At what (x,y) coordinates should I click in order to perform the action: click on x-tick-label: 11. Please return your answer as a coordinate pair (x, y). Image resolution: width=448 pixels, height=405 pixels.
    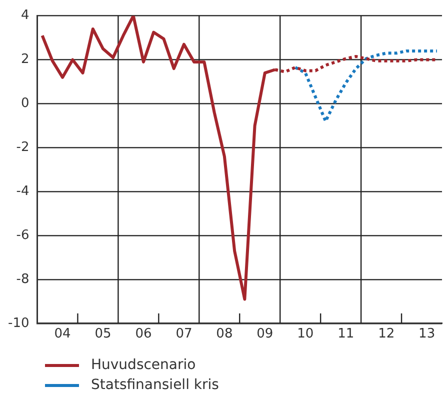
    Looking at the image, I should click on (346, 334).